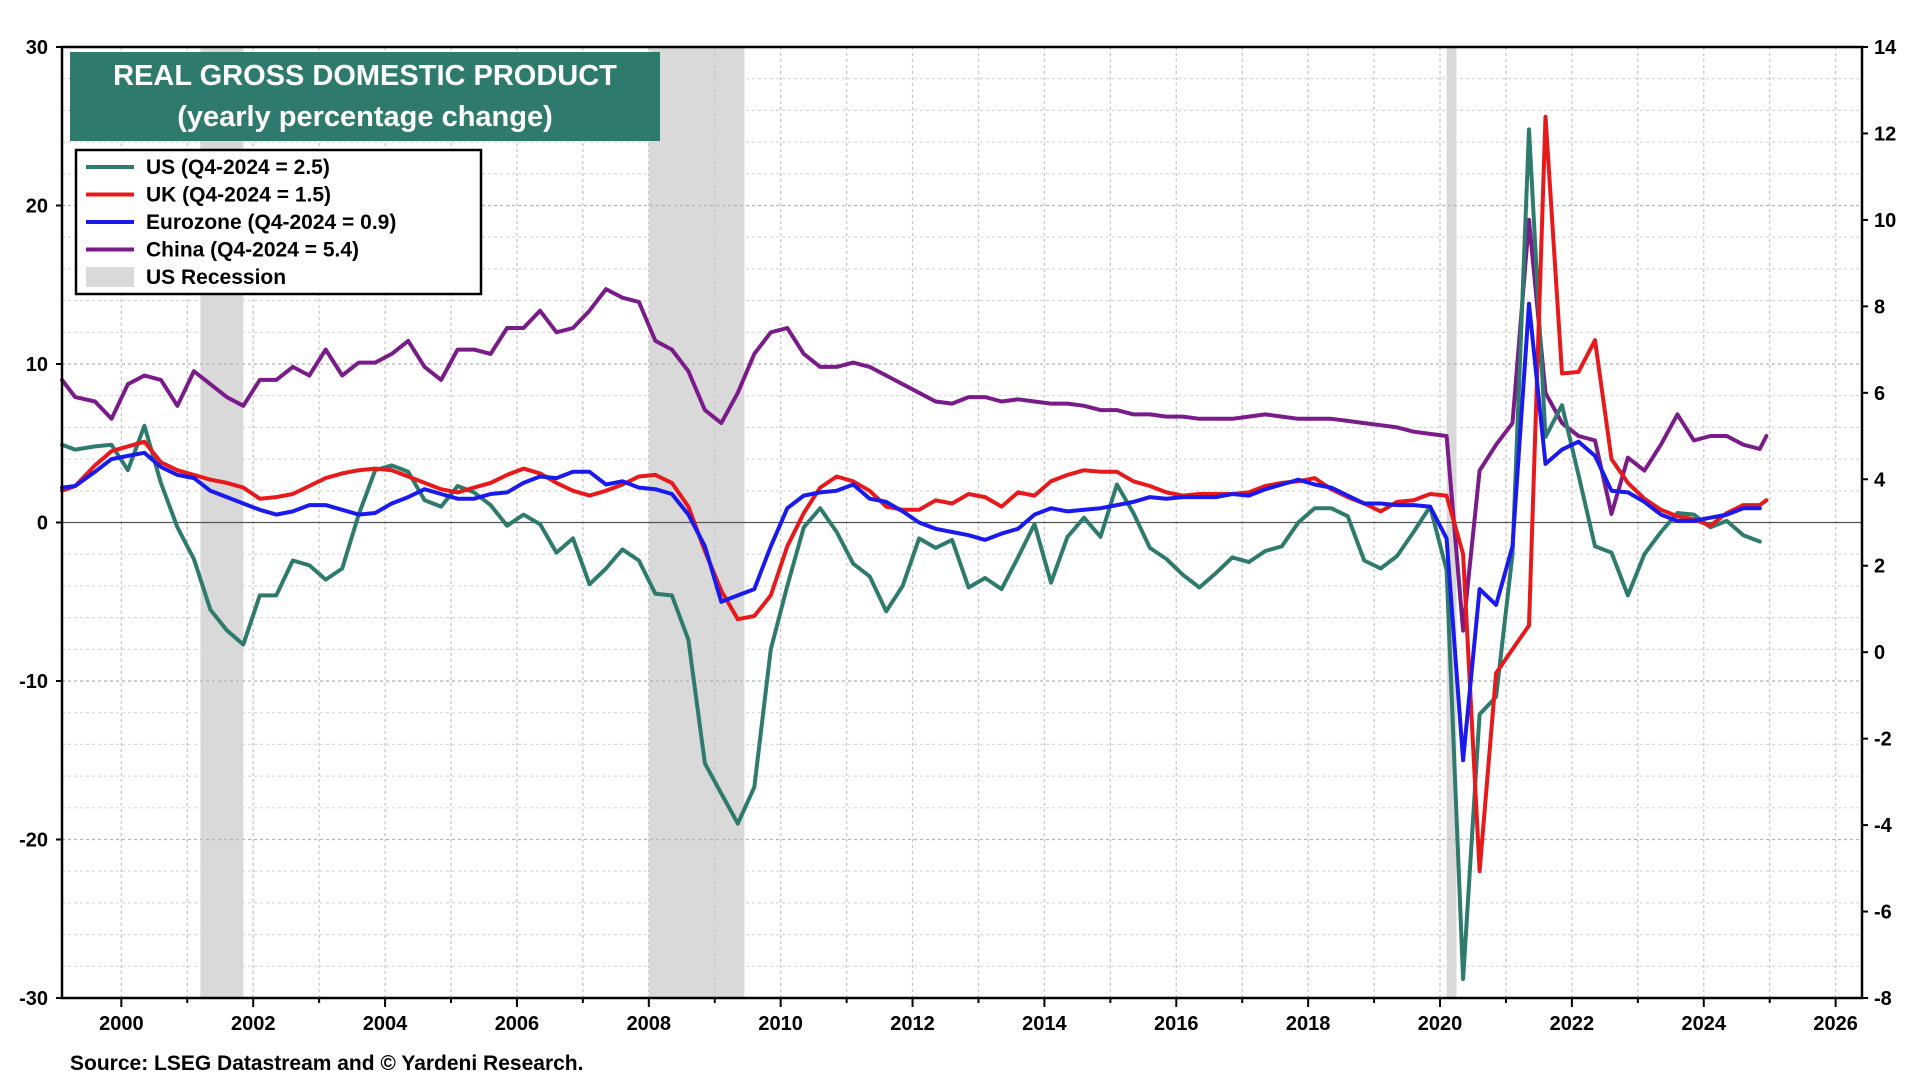  I want to click on x-axis-label: 2016, so click(1176, 1024).